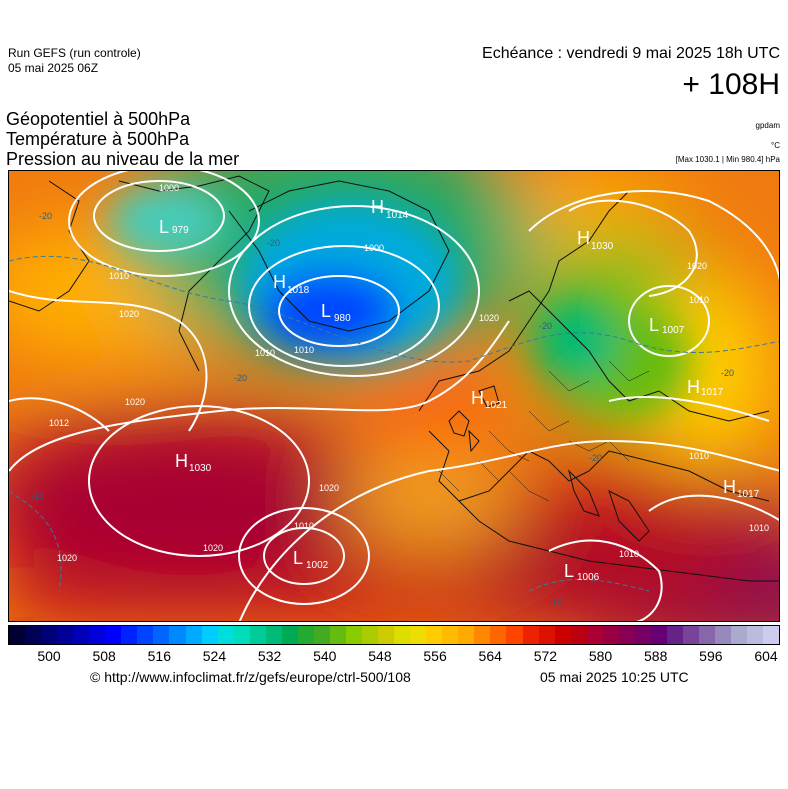 This screenshot has width=788, height=789. I want to click on valid-time: Echéance : vendredi 9 mai 2025 18h UTC, so click(631, 53).